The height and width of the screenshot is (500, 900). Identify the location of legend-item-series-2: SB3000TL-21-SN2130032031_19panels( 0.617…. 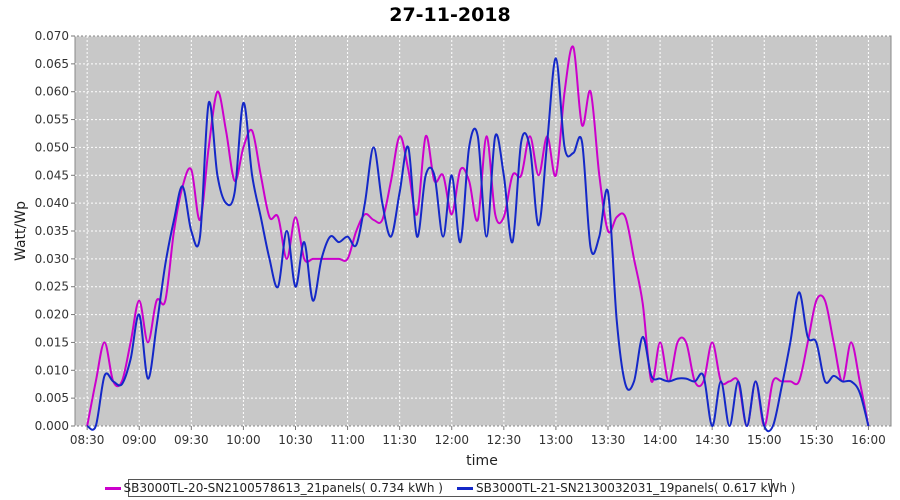
(626, 488).